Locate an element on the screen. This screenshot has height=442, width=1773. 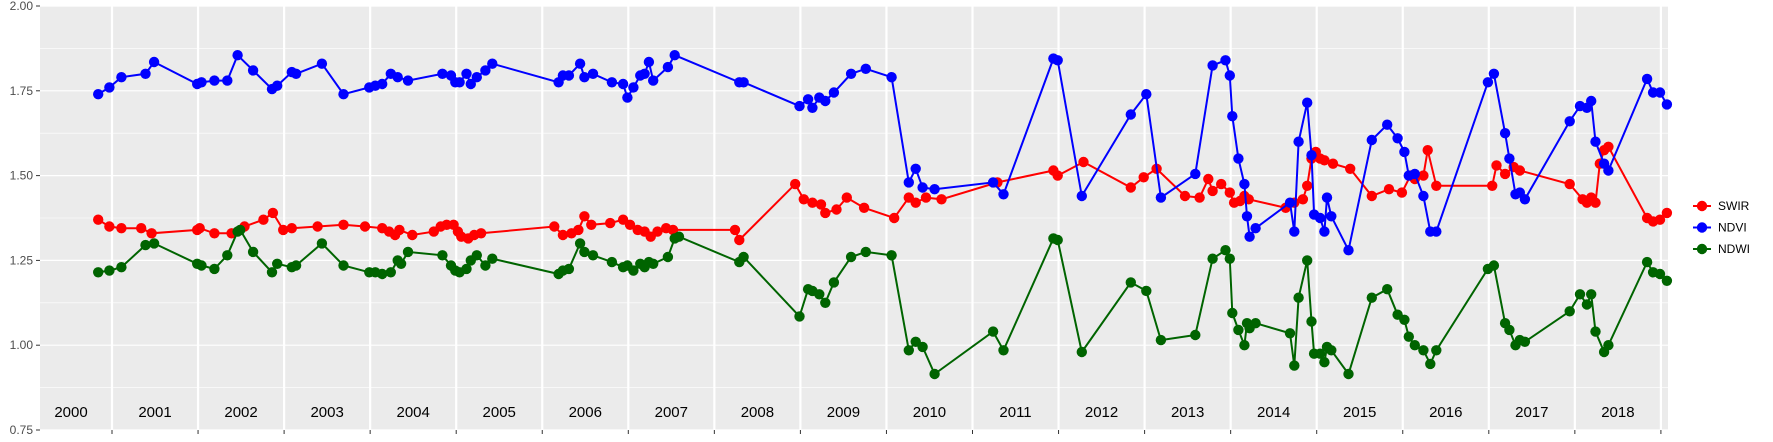
year-label-2008: 2008 is located at coordinates (757, 412).